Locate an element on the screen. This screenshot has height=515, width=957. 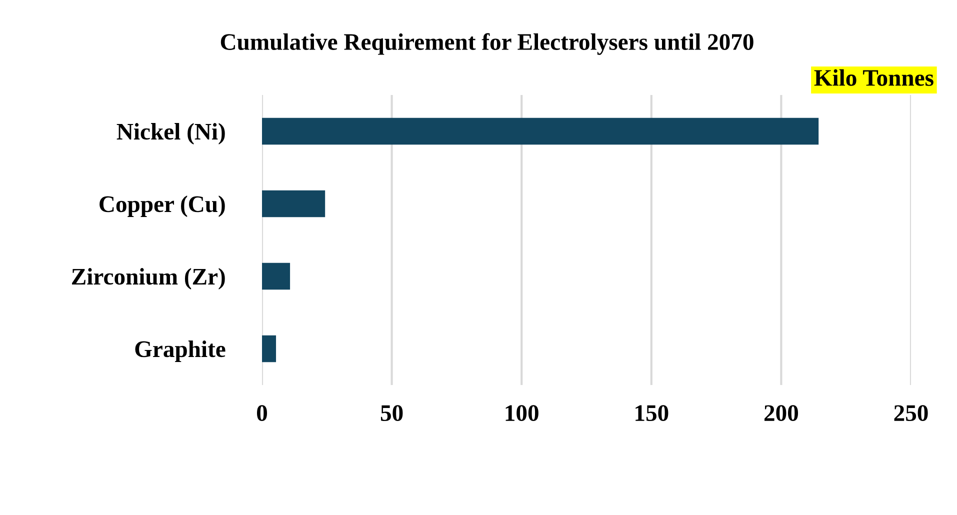
x-tick-label: 250 is located at coordinates (911, 413).